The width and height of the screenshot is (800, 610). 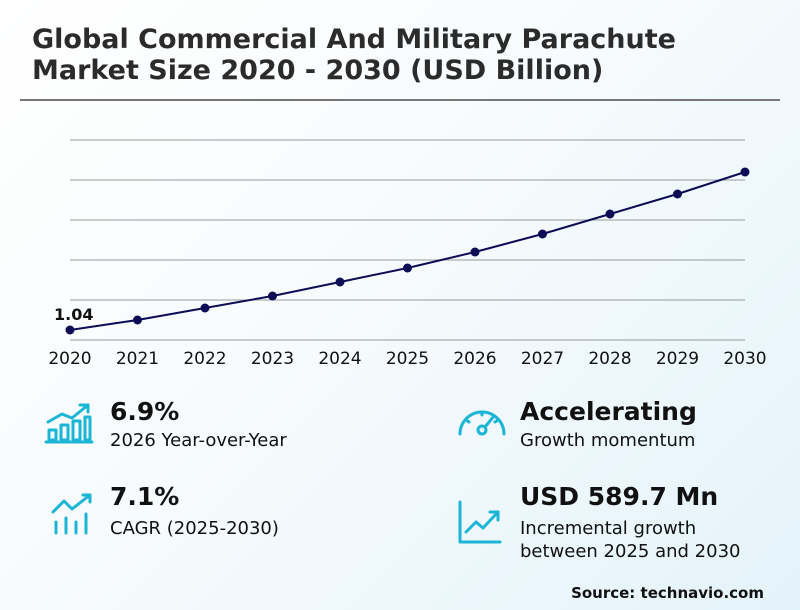 I want to click on x-tick-label: 2022, so click(x=204, y=359).